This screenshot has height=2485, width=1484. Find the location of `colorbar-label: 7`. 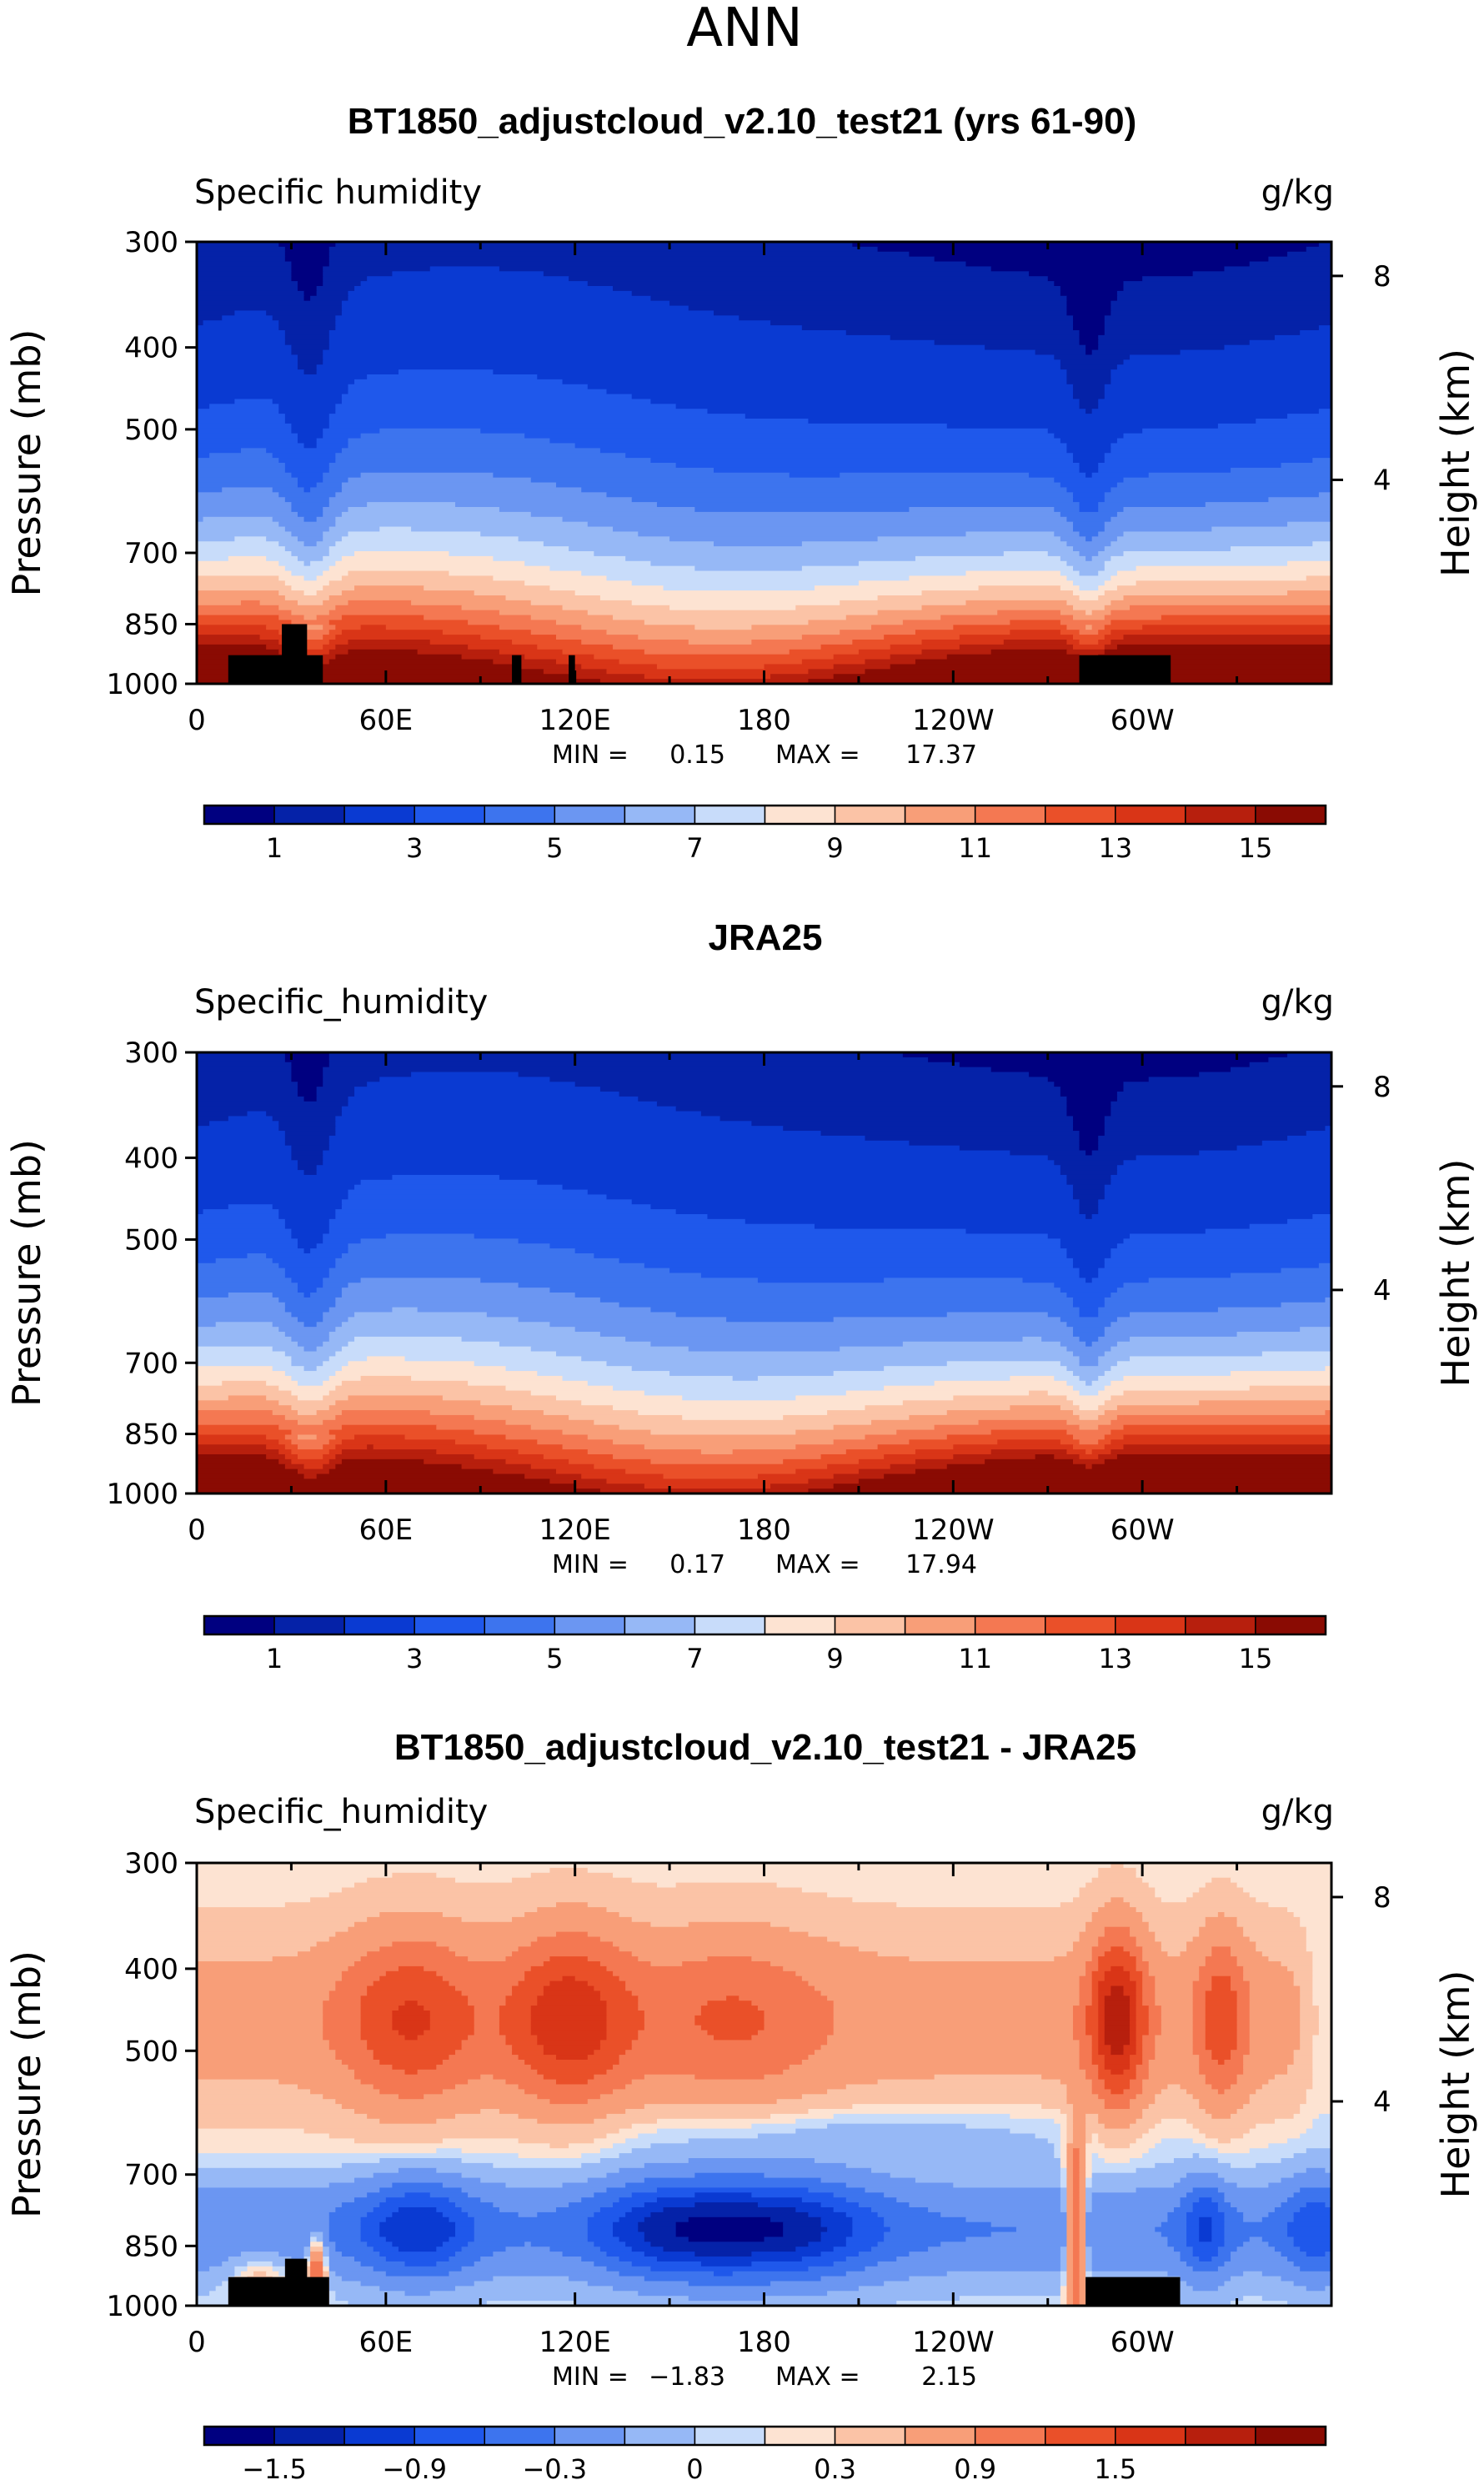

colorbar-label: 7 is located at coordinates (694, 1659).